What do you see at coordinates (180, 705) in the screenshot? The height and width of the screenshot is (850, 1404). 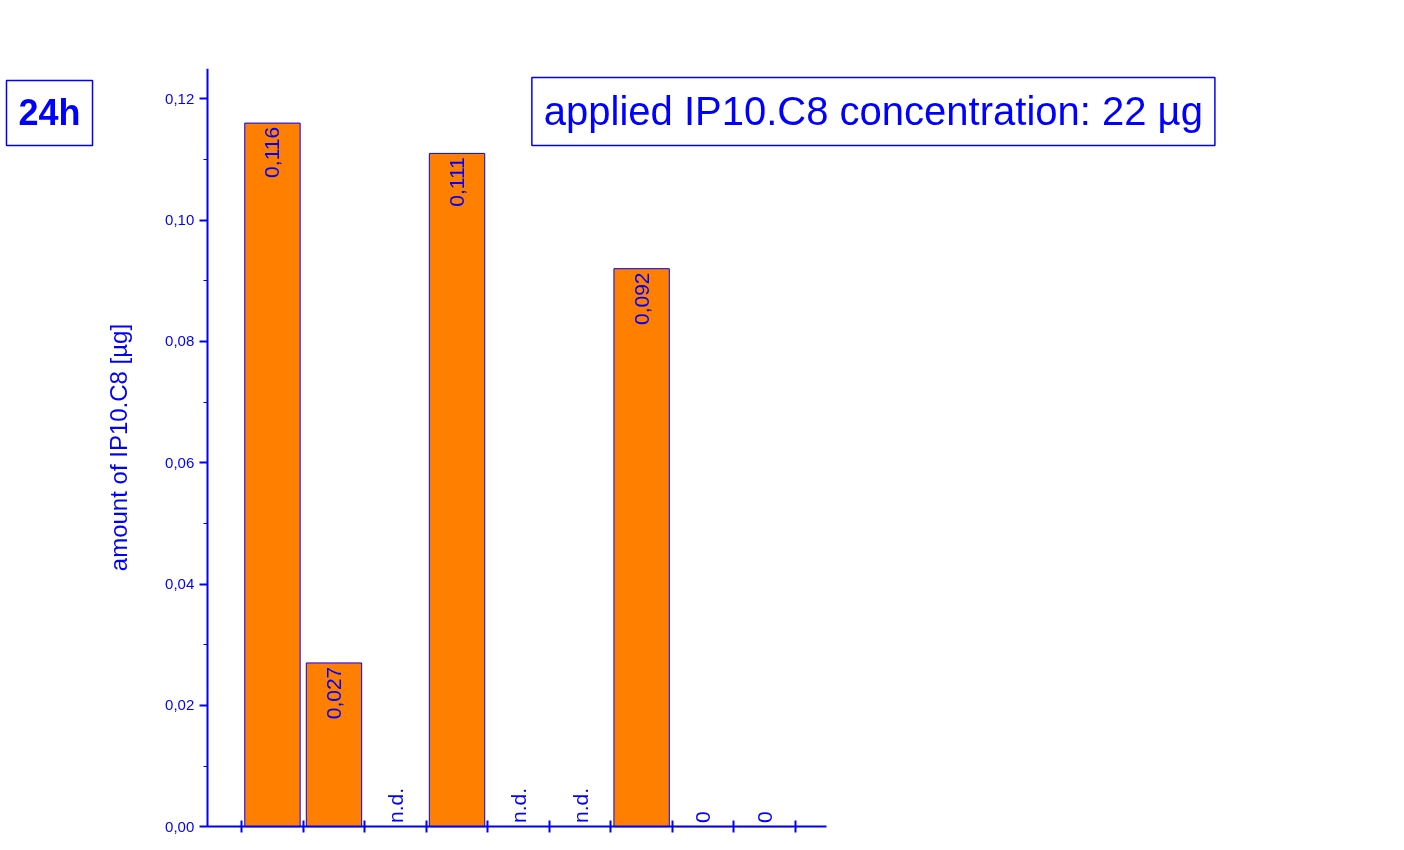 I see `y-tick-label: 0,02` at bounding box center [180, 705].